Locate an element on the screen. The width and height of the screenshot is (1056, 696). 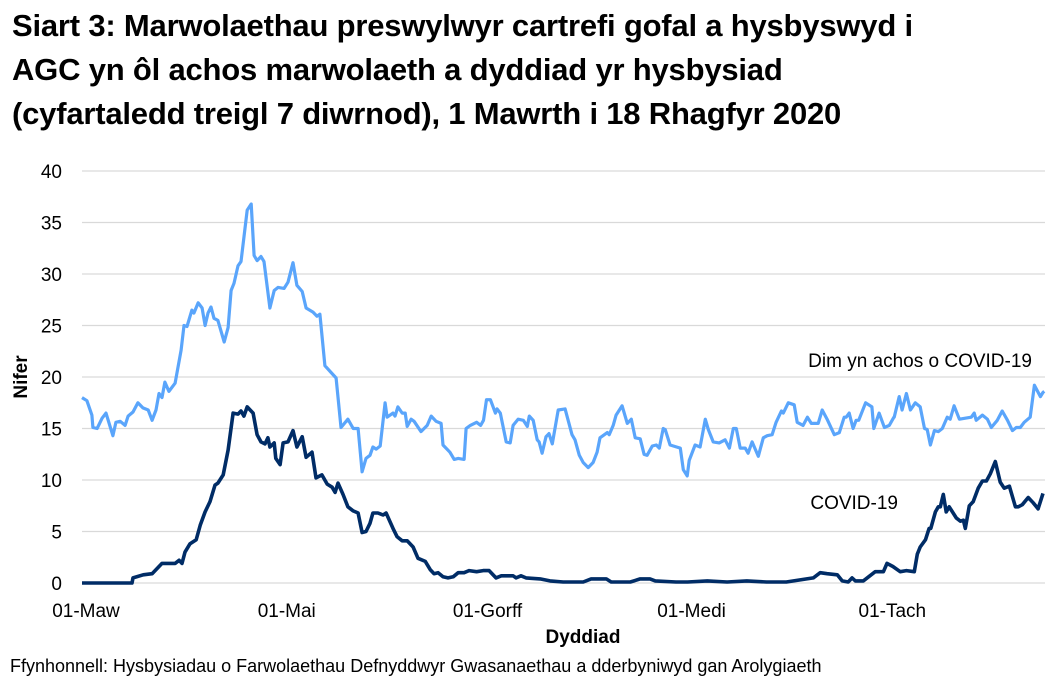
y-tick-label: 5 is located at coordinates (56, 533).